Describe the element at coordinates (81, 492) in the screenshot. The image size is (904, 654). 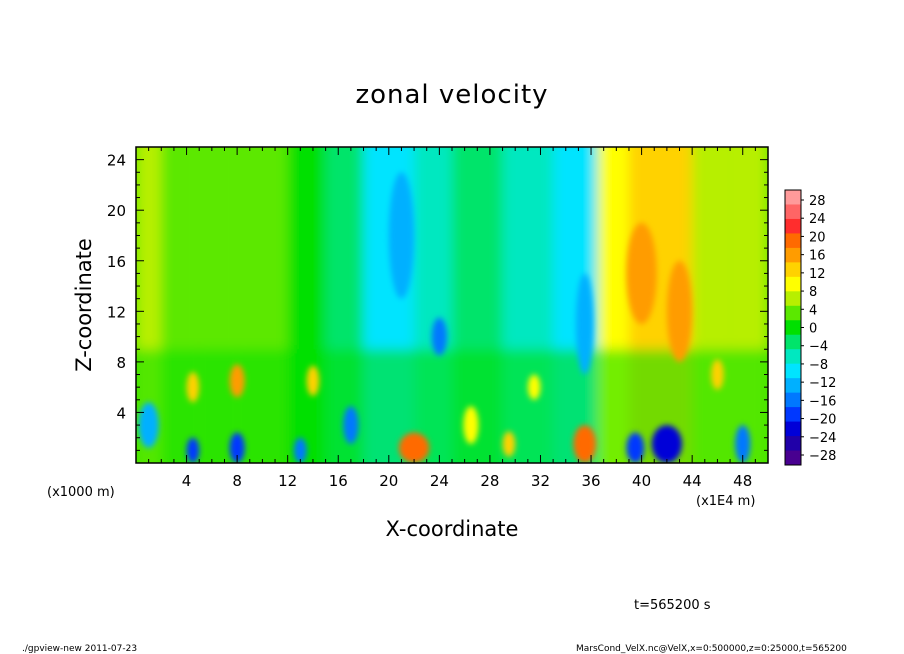
I see `z-unit-label: (x1000 m)` at that location.